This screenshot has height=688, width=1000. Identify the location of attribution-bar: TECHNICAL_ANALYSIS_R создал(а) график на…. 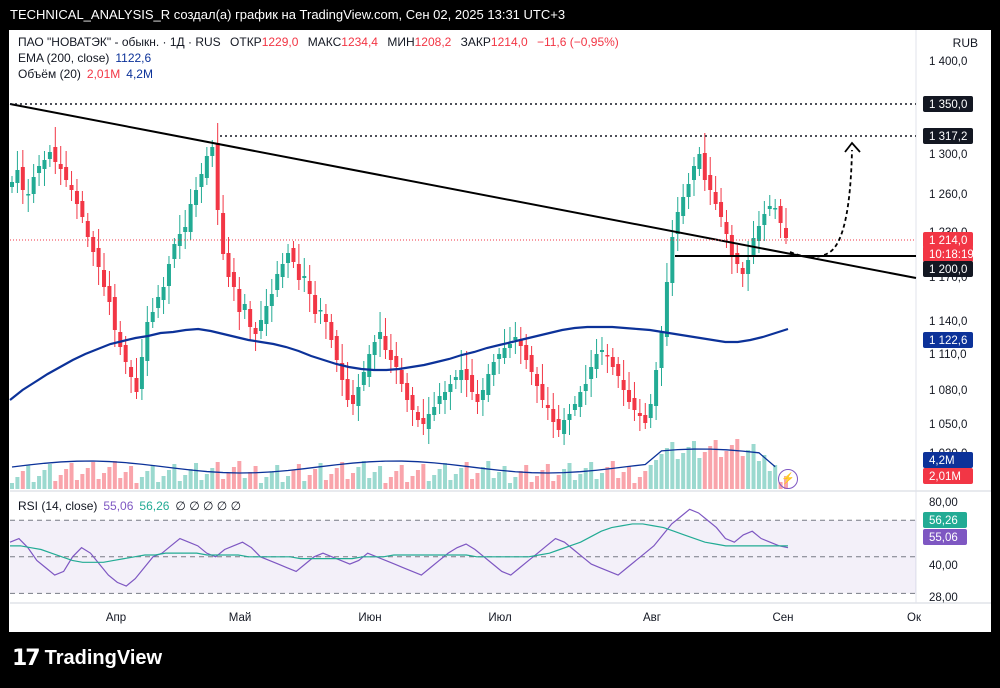
(500, 15).